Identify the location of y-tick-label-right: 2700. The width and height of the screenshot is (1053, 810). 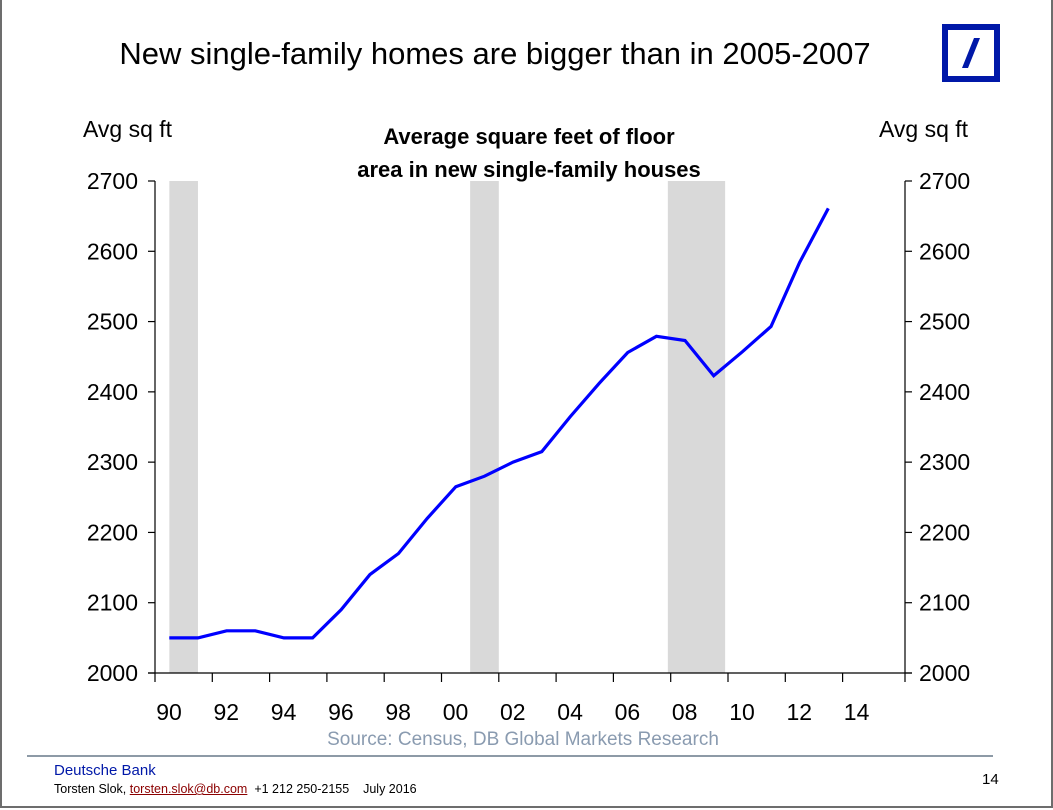
(944, 181).